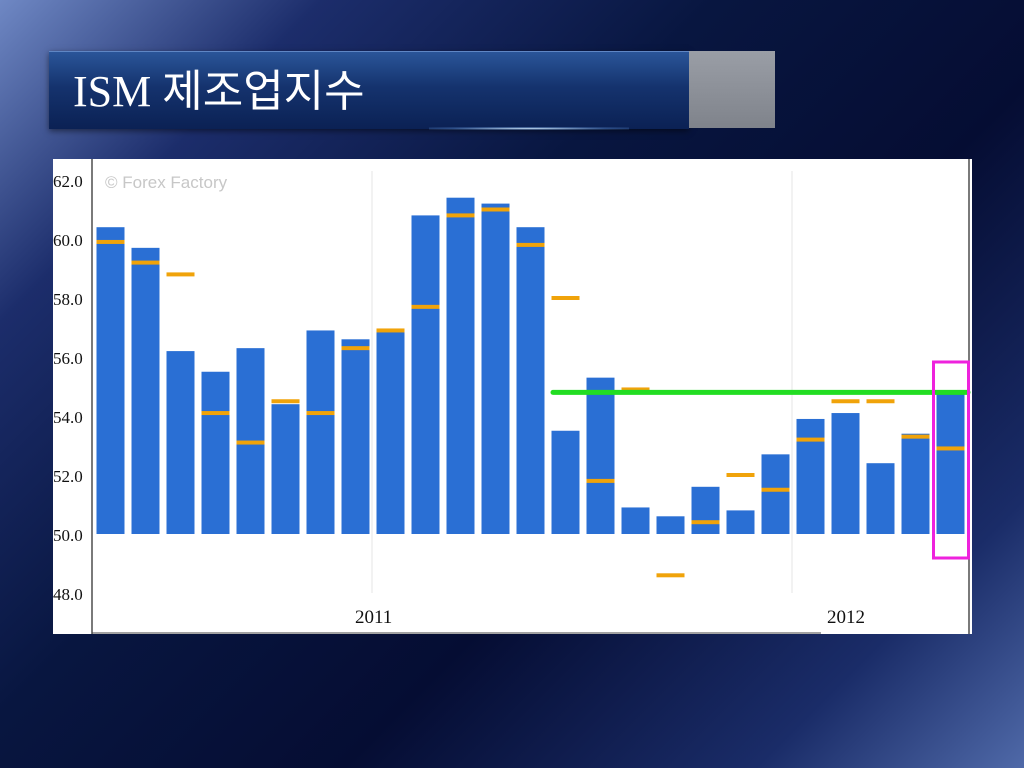  Describe the element at coordinates (369, 90) in the screenshot. I see `title-bar: ISM 제조업지수` at that location.